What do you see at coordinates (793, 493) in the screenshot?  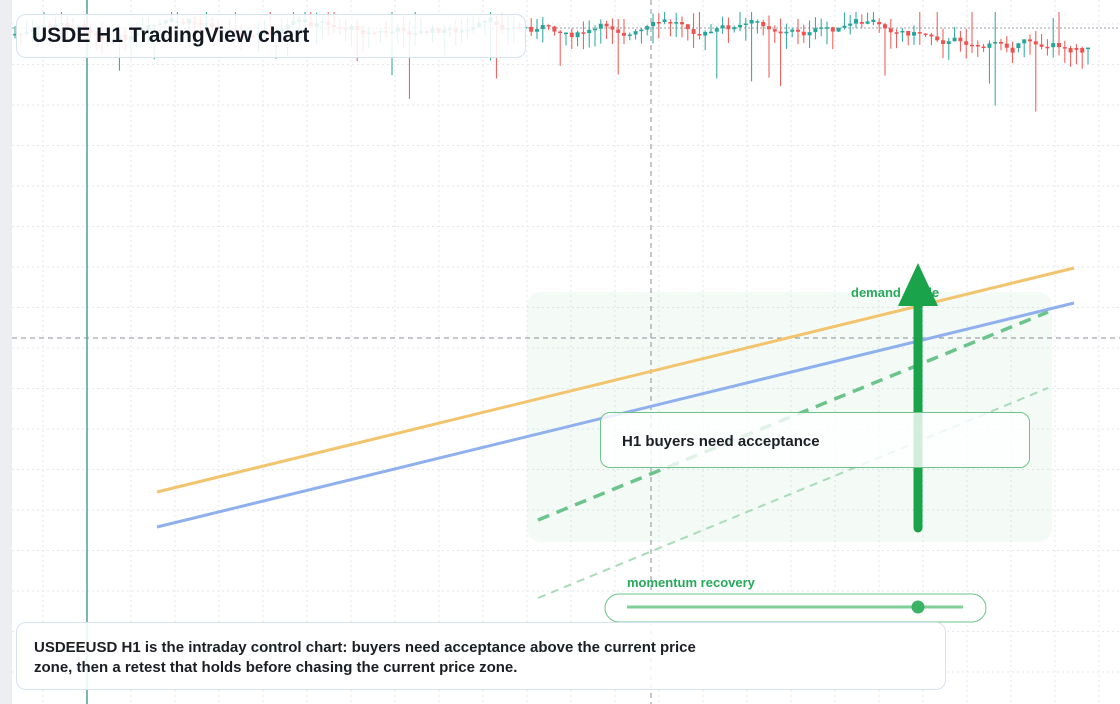 I see `projection-path` at bounding box center [793, 493].